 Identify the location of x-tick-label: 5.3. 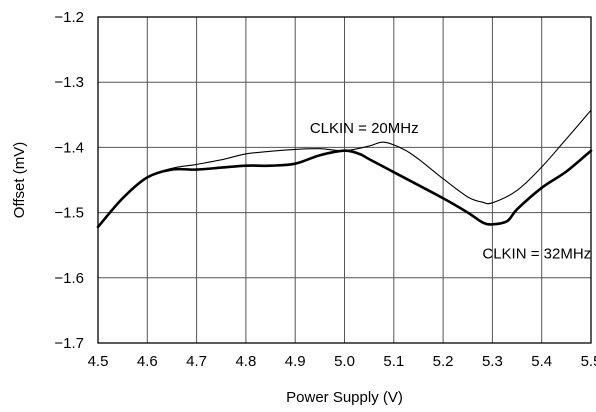
(492, 361).